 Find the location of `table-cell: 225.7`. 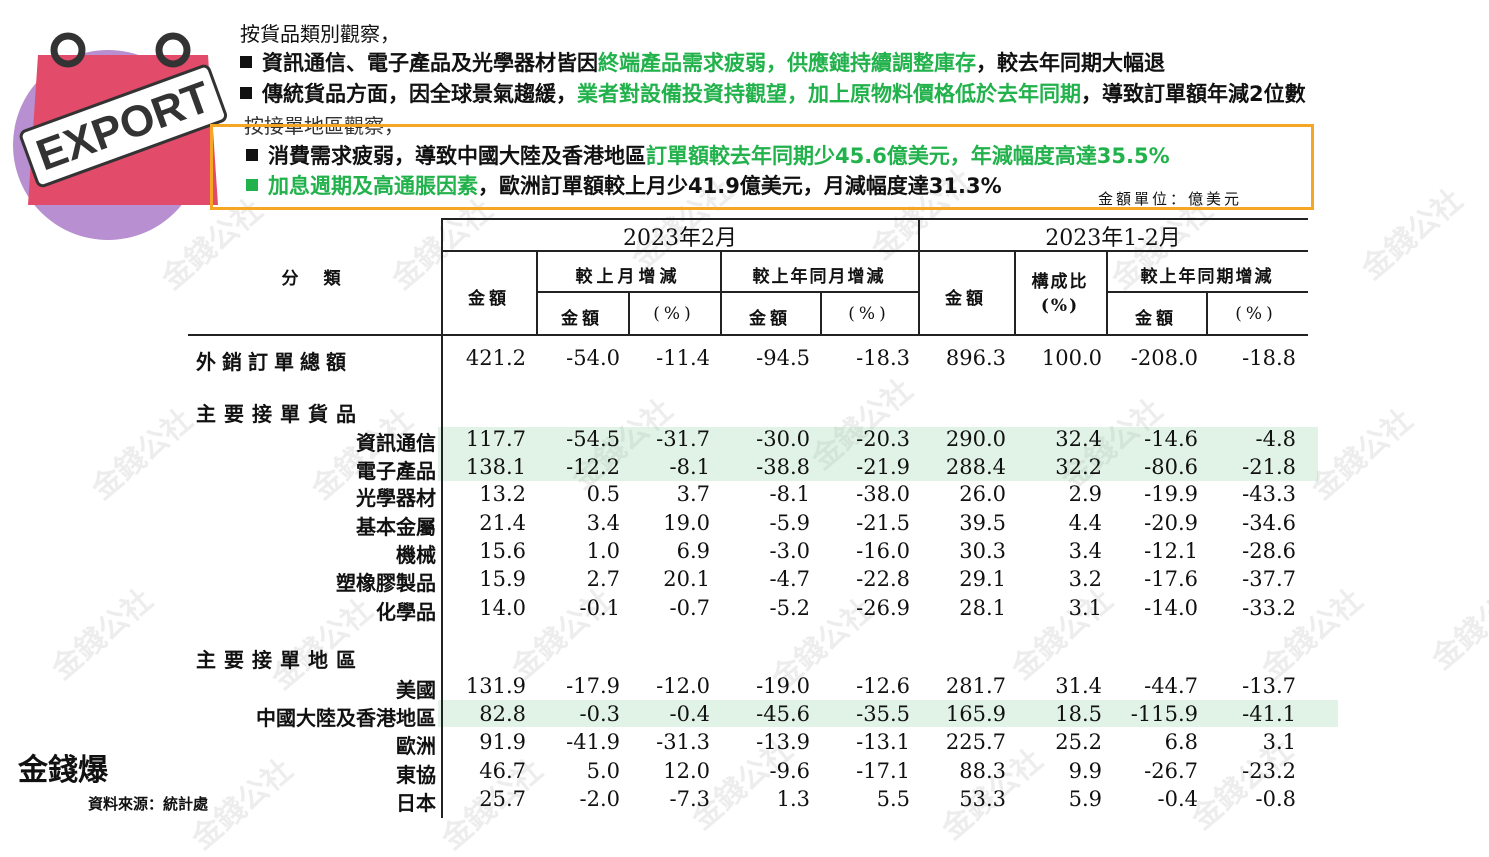

table-cell: 225.7 is located at coordinates (975, 742).